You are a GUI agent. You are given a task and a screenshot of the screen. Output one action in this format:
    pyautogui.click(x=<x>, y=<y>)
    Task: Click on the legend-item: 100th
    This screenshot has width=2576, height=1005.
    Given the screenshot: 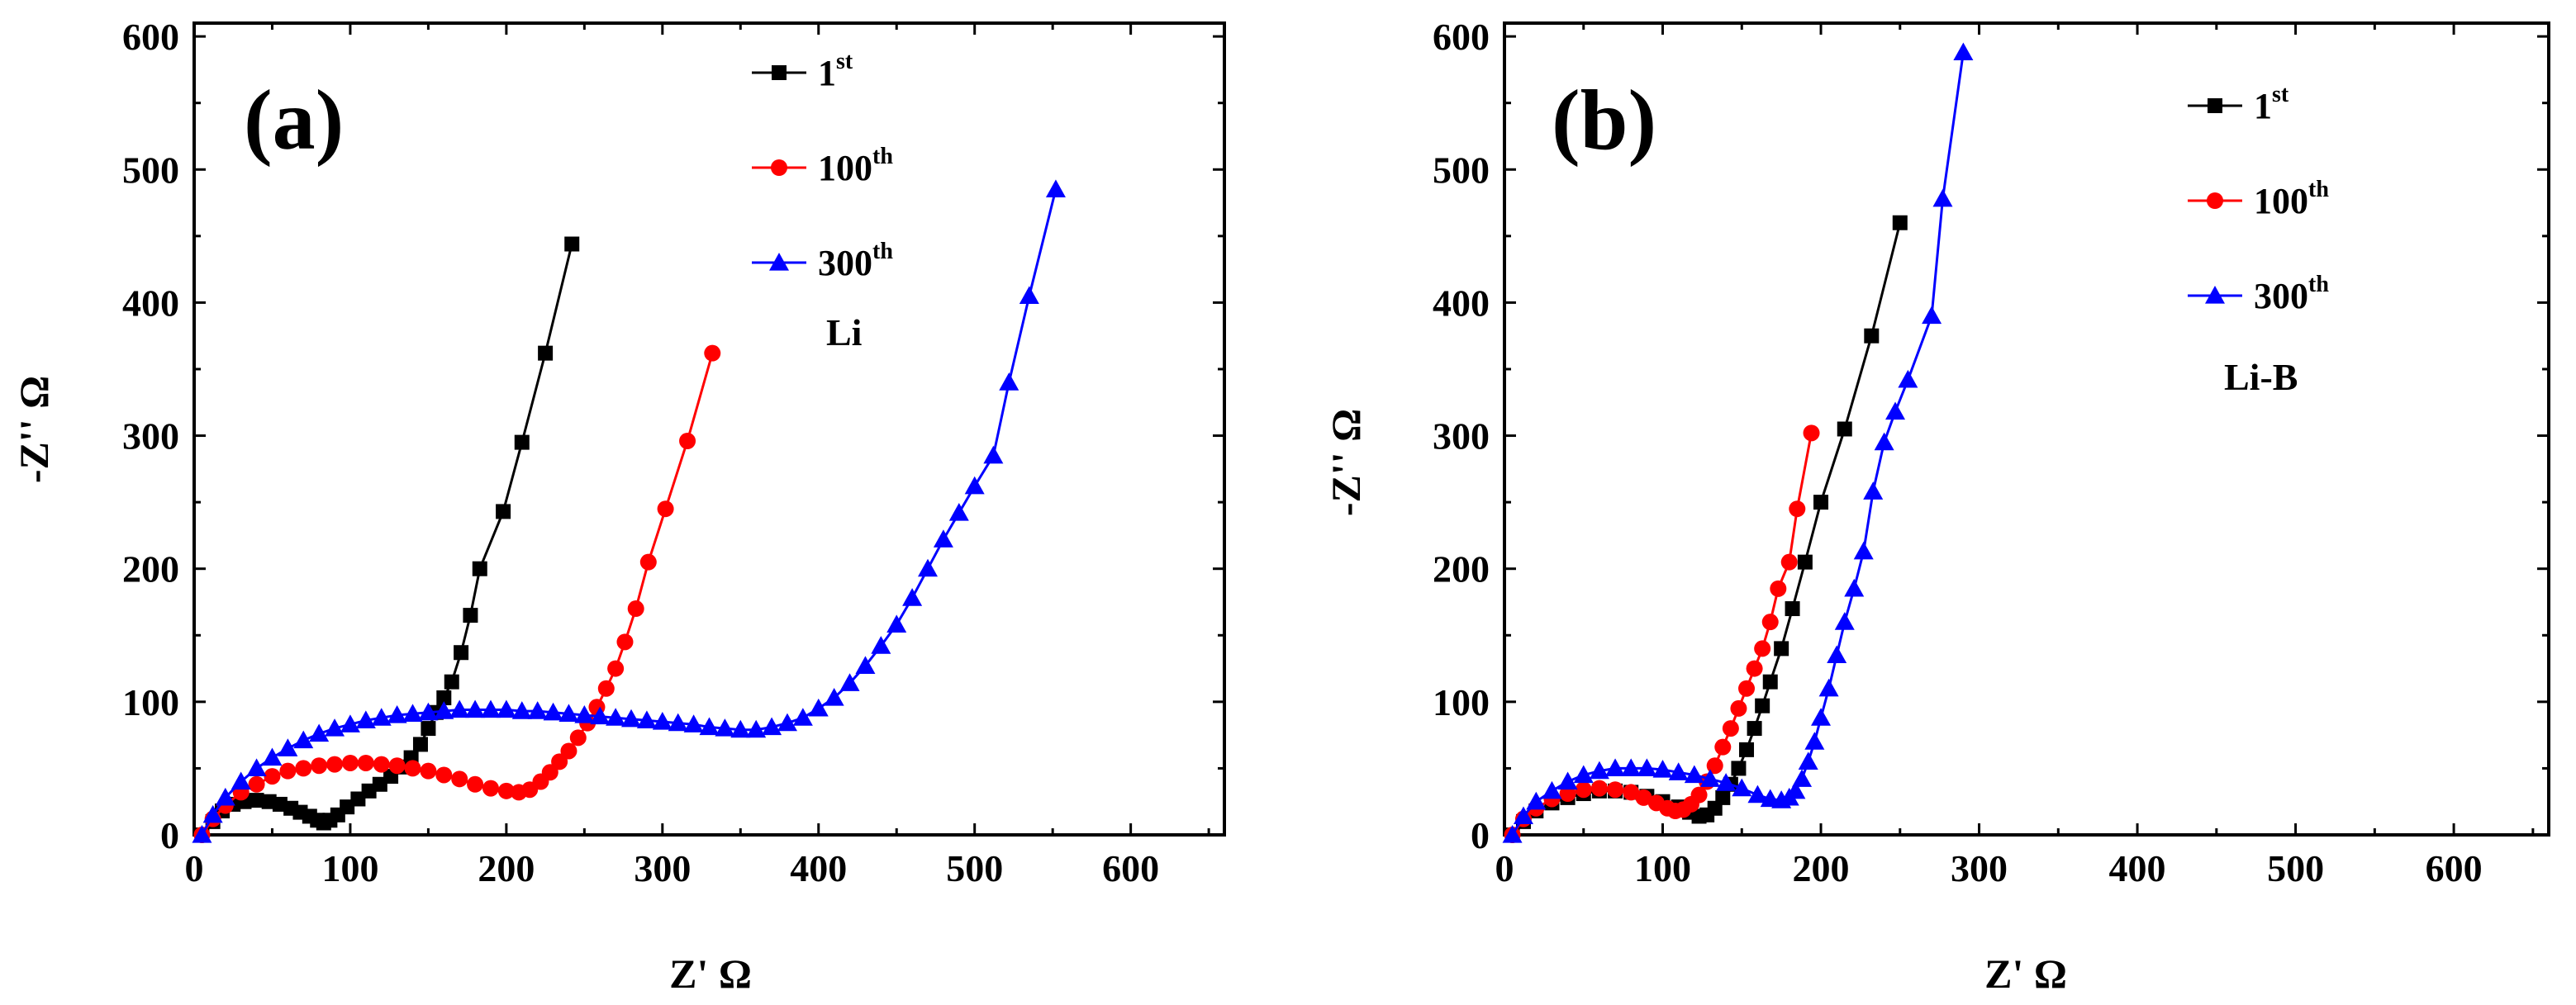 What is the action you would take?
    pyautogui.click(x=822, y=166)
    